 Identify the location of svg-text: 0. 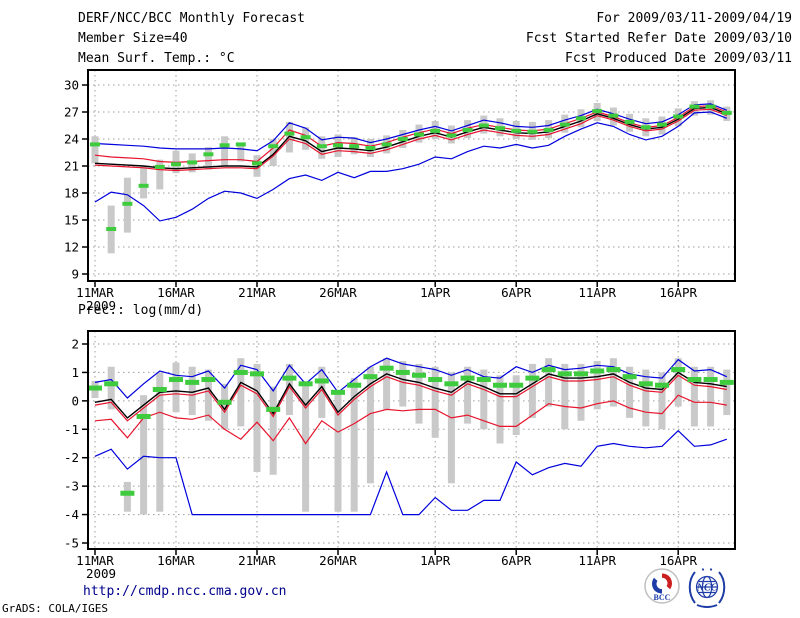
(75, 400).